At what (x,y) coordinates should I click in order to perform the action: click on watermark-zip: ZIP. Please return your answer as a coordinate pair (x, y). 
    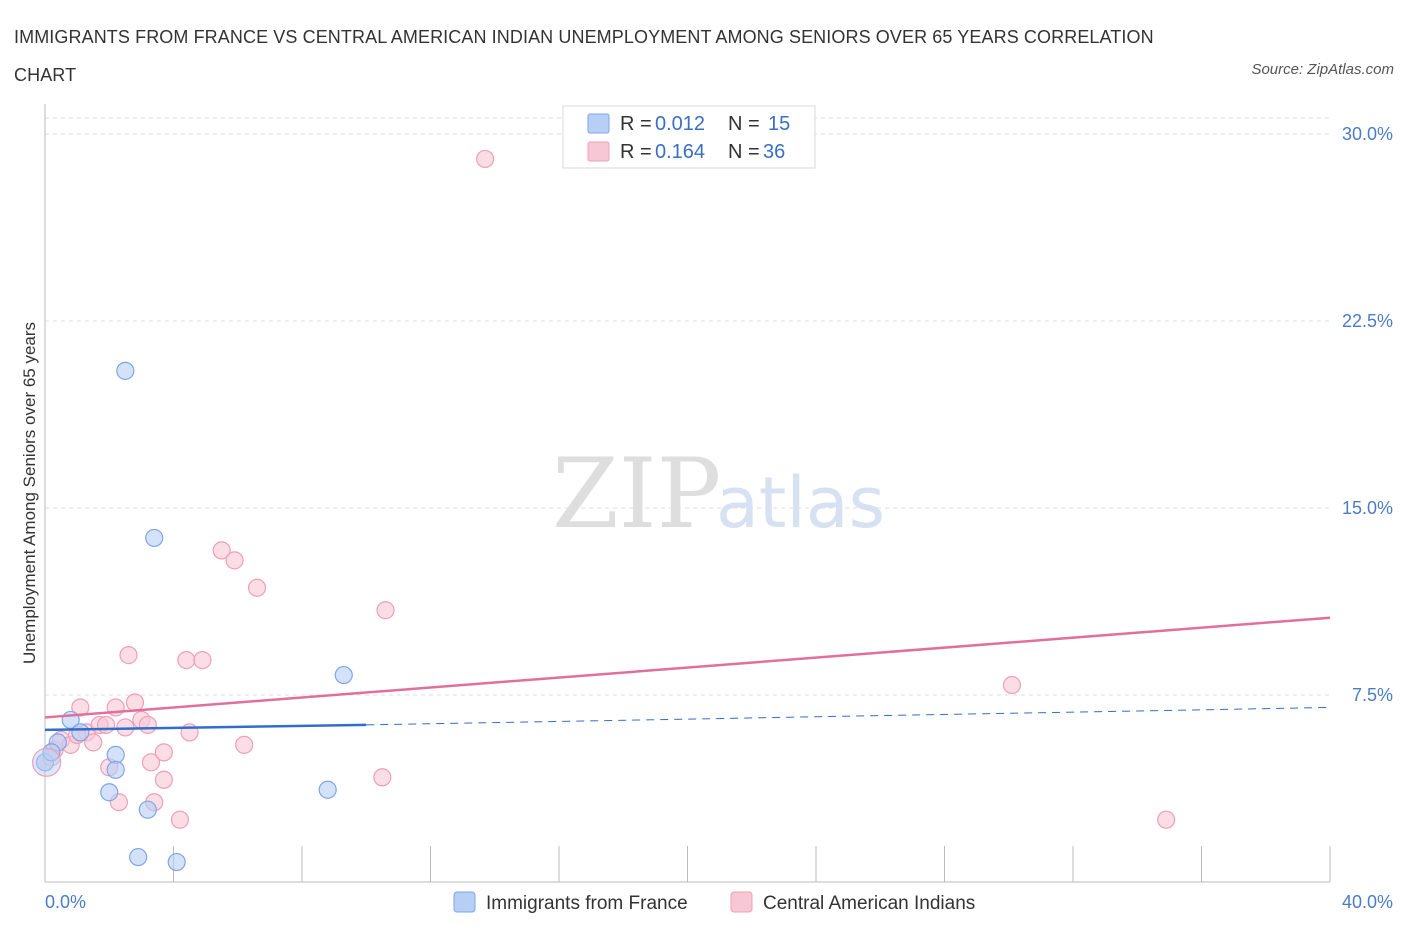
    Looking at the image, I should click on (636, 494).